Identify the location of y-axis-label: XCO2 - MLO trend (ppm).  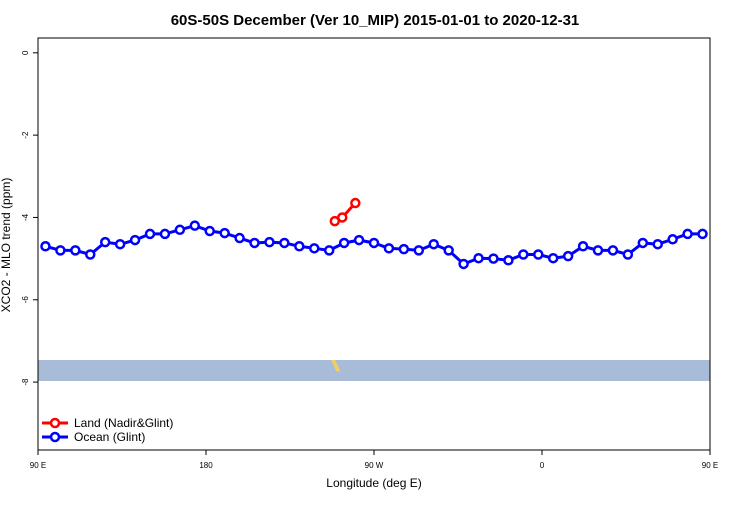
(6, 245).